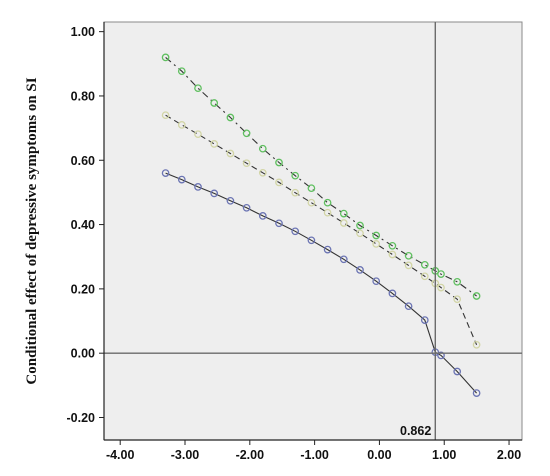 This screenshot has height=476, width=550. I want to click on x-tick-label: -2.00, so click(250, 455).